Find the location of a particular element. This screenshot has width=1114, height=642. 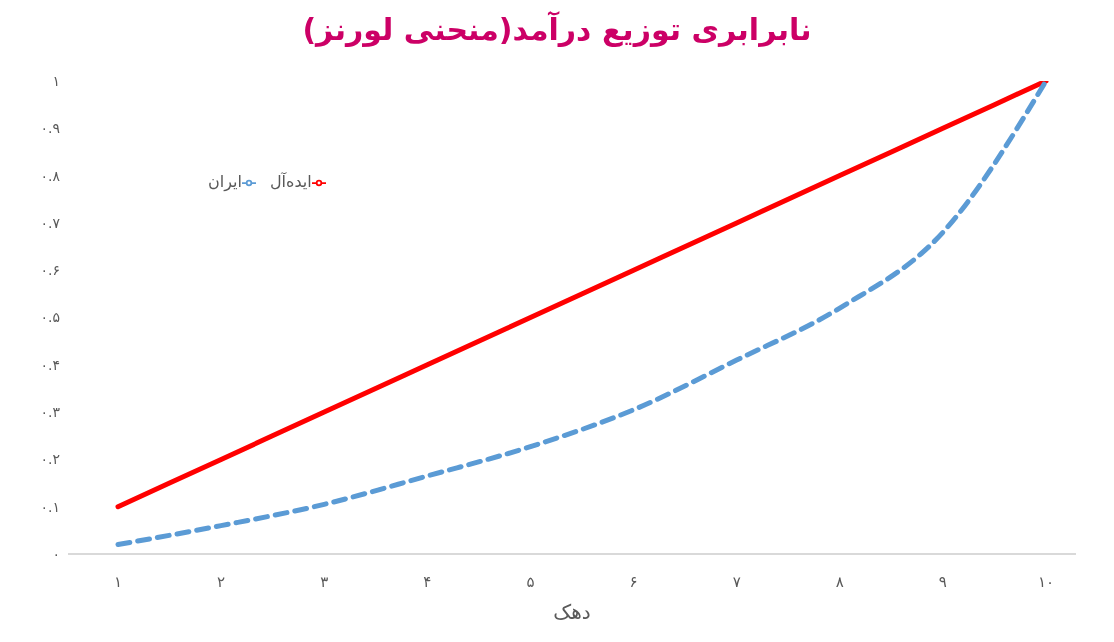

y-tick-label: ۰.۵ is located at coordinates (50, 317).